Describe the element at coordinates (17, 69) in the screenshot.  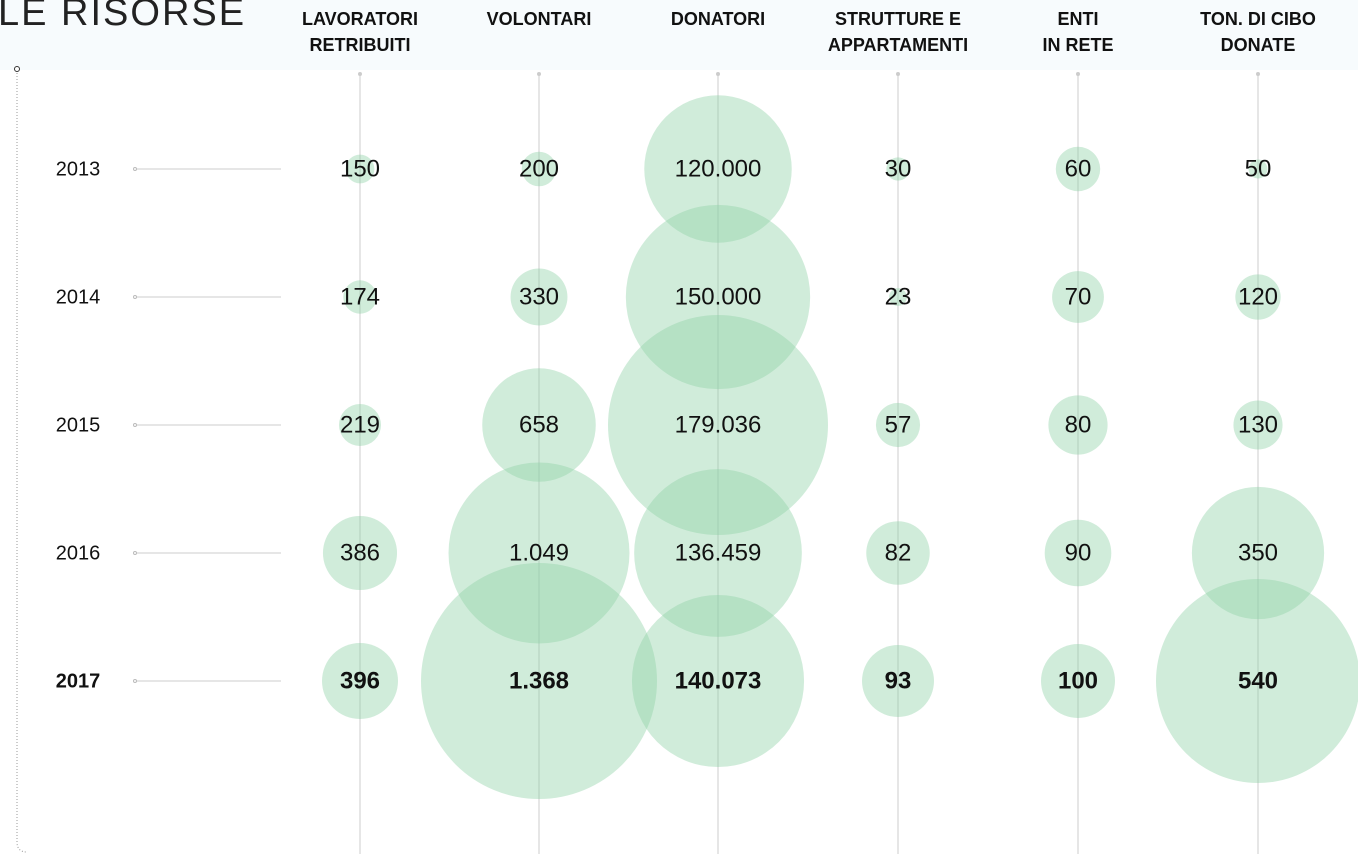
I see `frame-dot` at that location.